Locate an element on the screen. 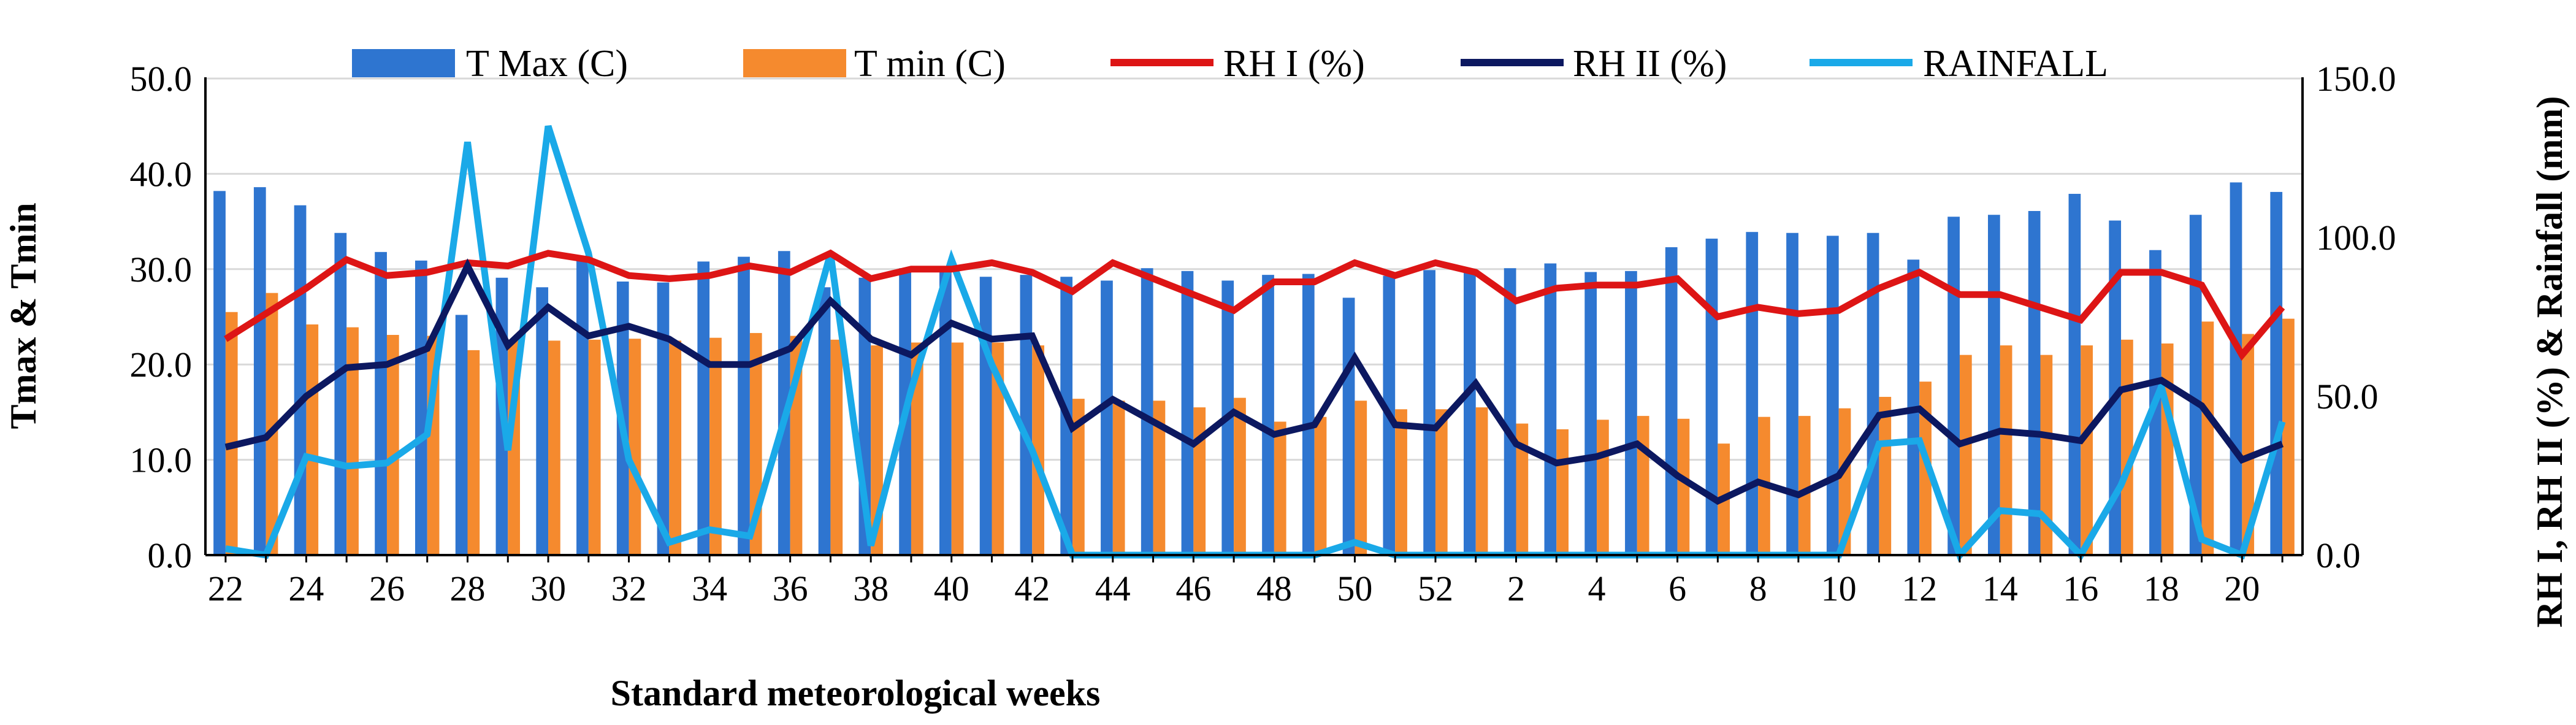 Image resolution: width=2576 pixels, height=725 pixels. legend-swatch-t-min is located at coordinates (794, 63).